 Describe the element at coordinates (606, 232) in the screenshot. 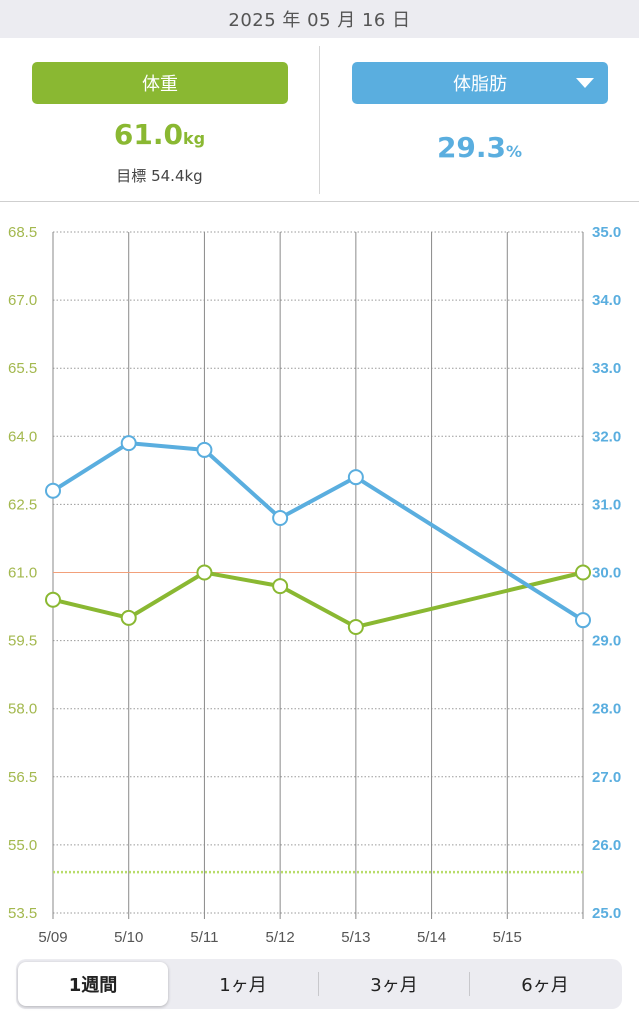

I see `right-axis-tick-label: 35.0` at that location.